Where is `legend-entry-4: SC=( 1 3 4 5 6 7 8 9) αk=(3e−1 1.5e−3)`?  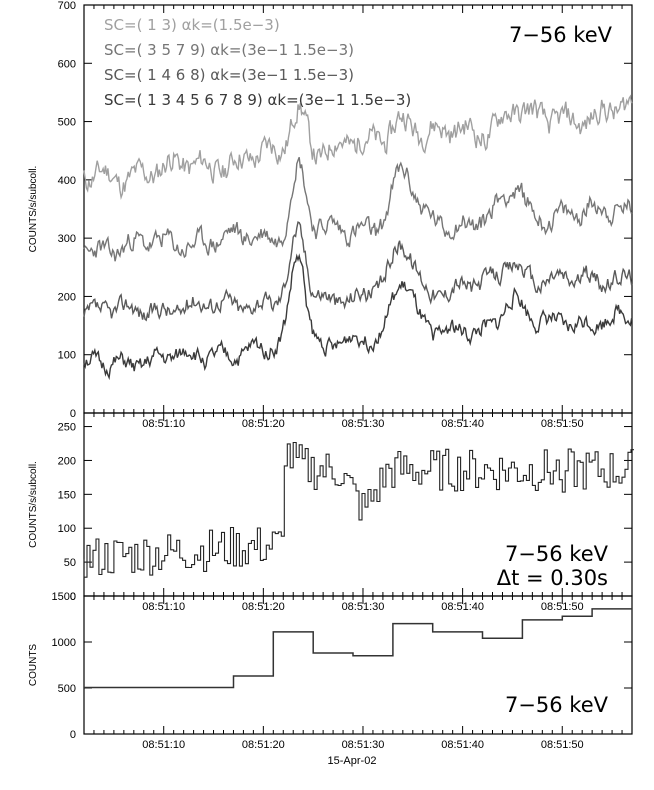 legend-entry-4: SC=( 1 3 4 5 6 7 8 9) αk=(3e−1 1.5e−3) is located at coordinates (257, 100).